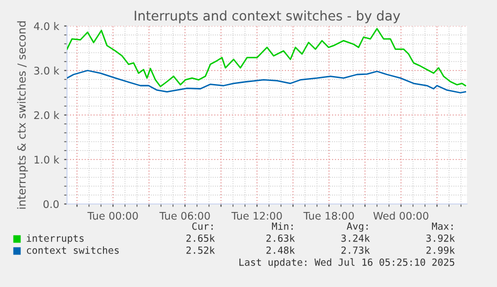 The width and height of the screenshot is (497, 287). I want to click on text: 2.99k, so click(440, 250).